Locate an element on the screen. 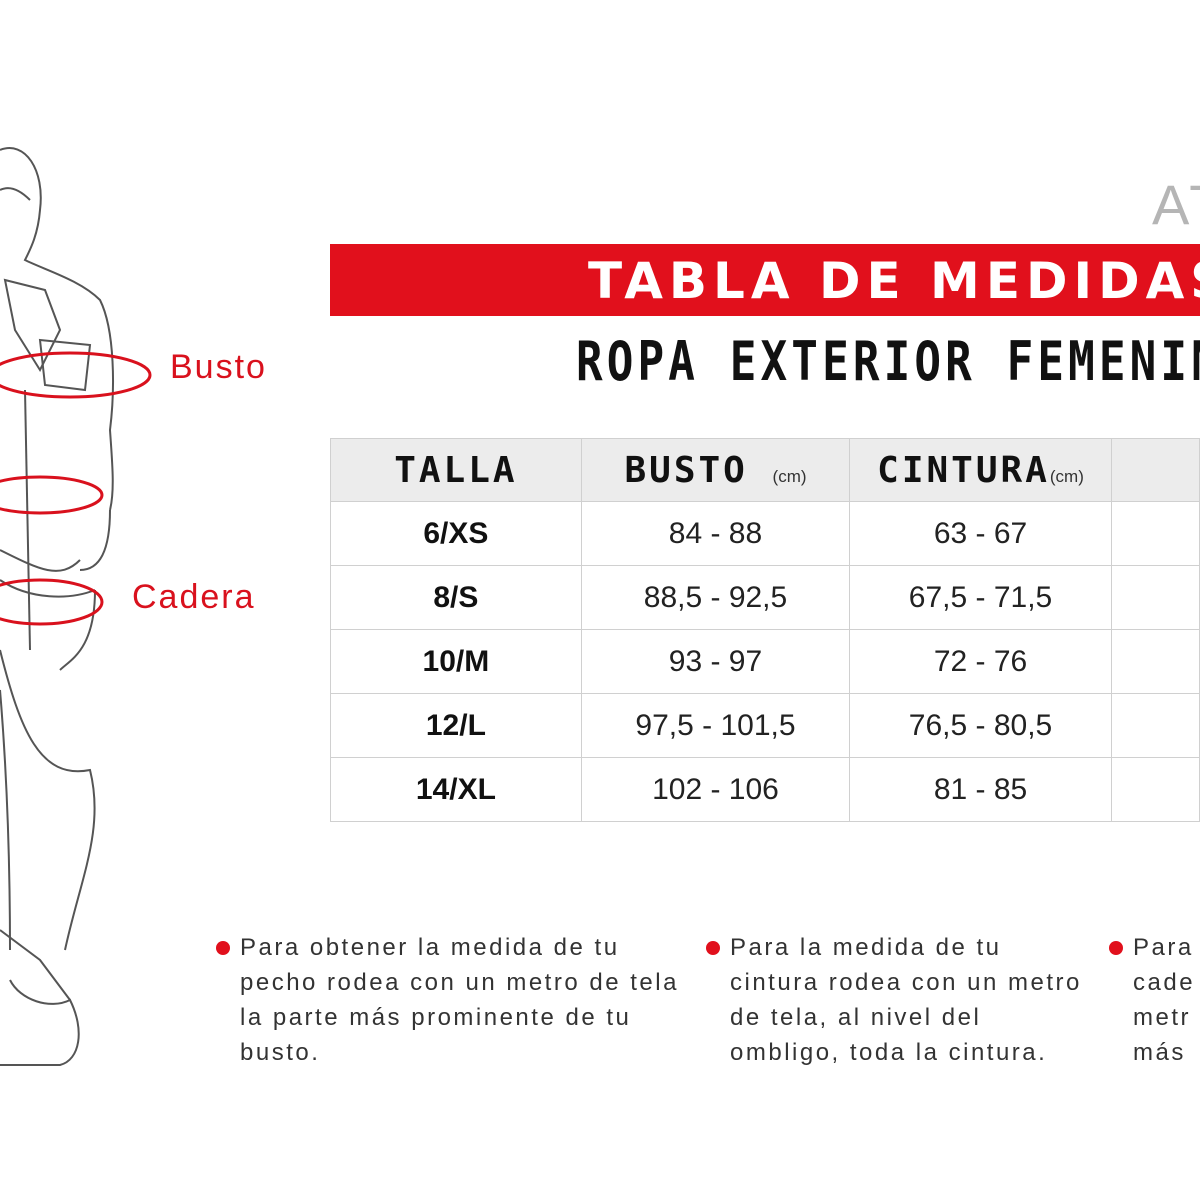 Image resolution: width=1200 pixels, height=1200 pixels. waist-cell: 67,5 - 71,5 is located at coordinates (980, 597).